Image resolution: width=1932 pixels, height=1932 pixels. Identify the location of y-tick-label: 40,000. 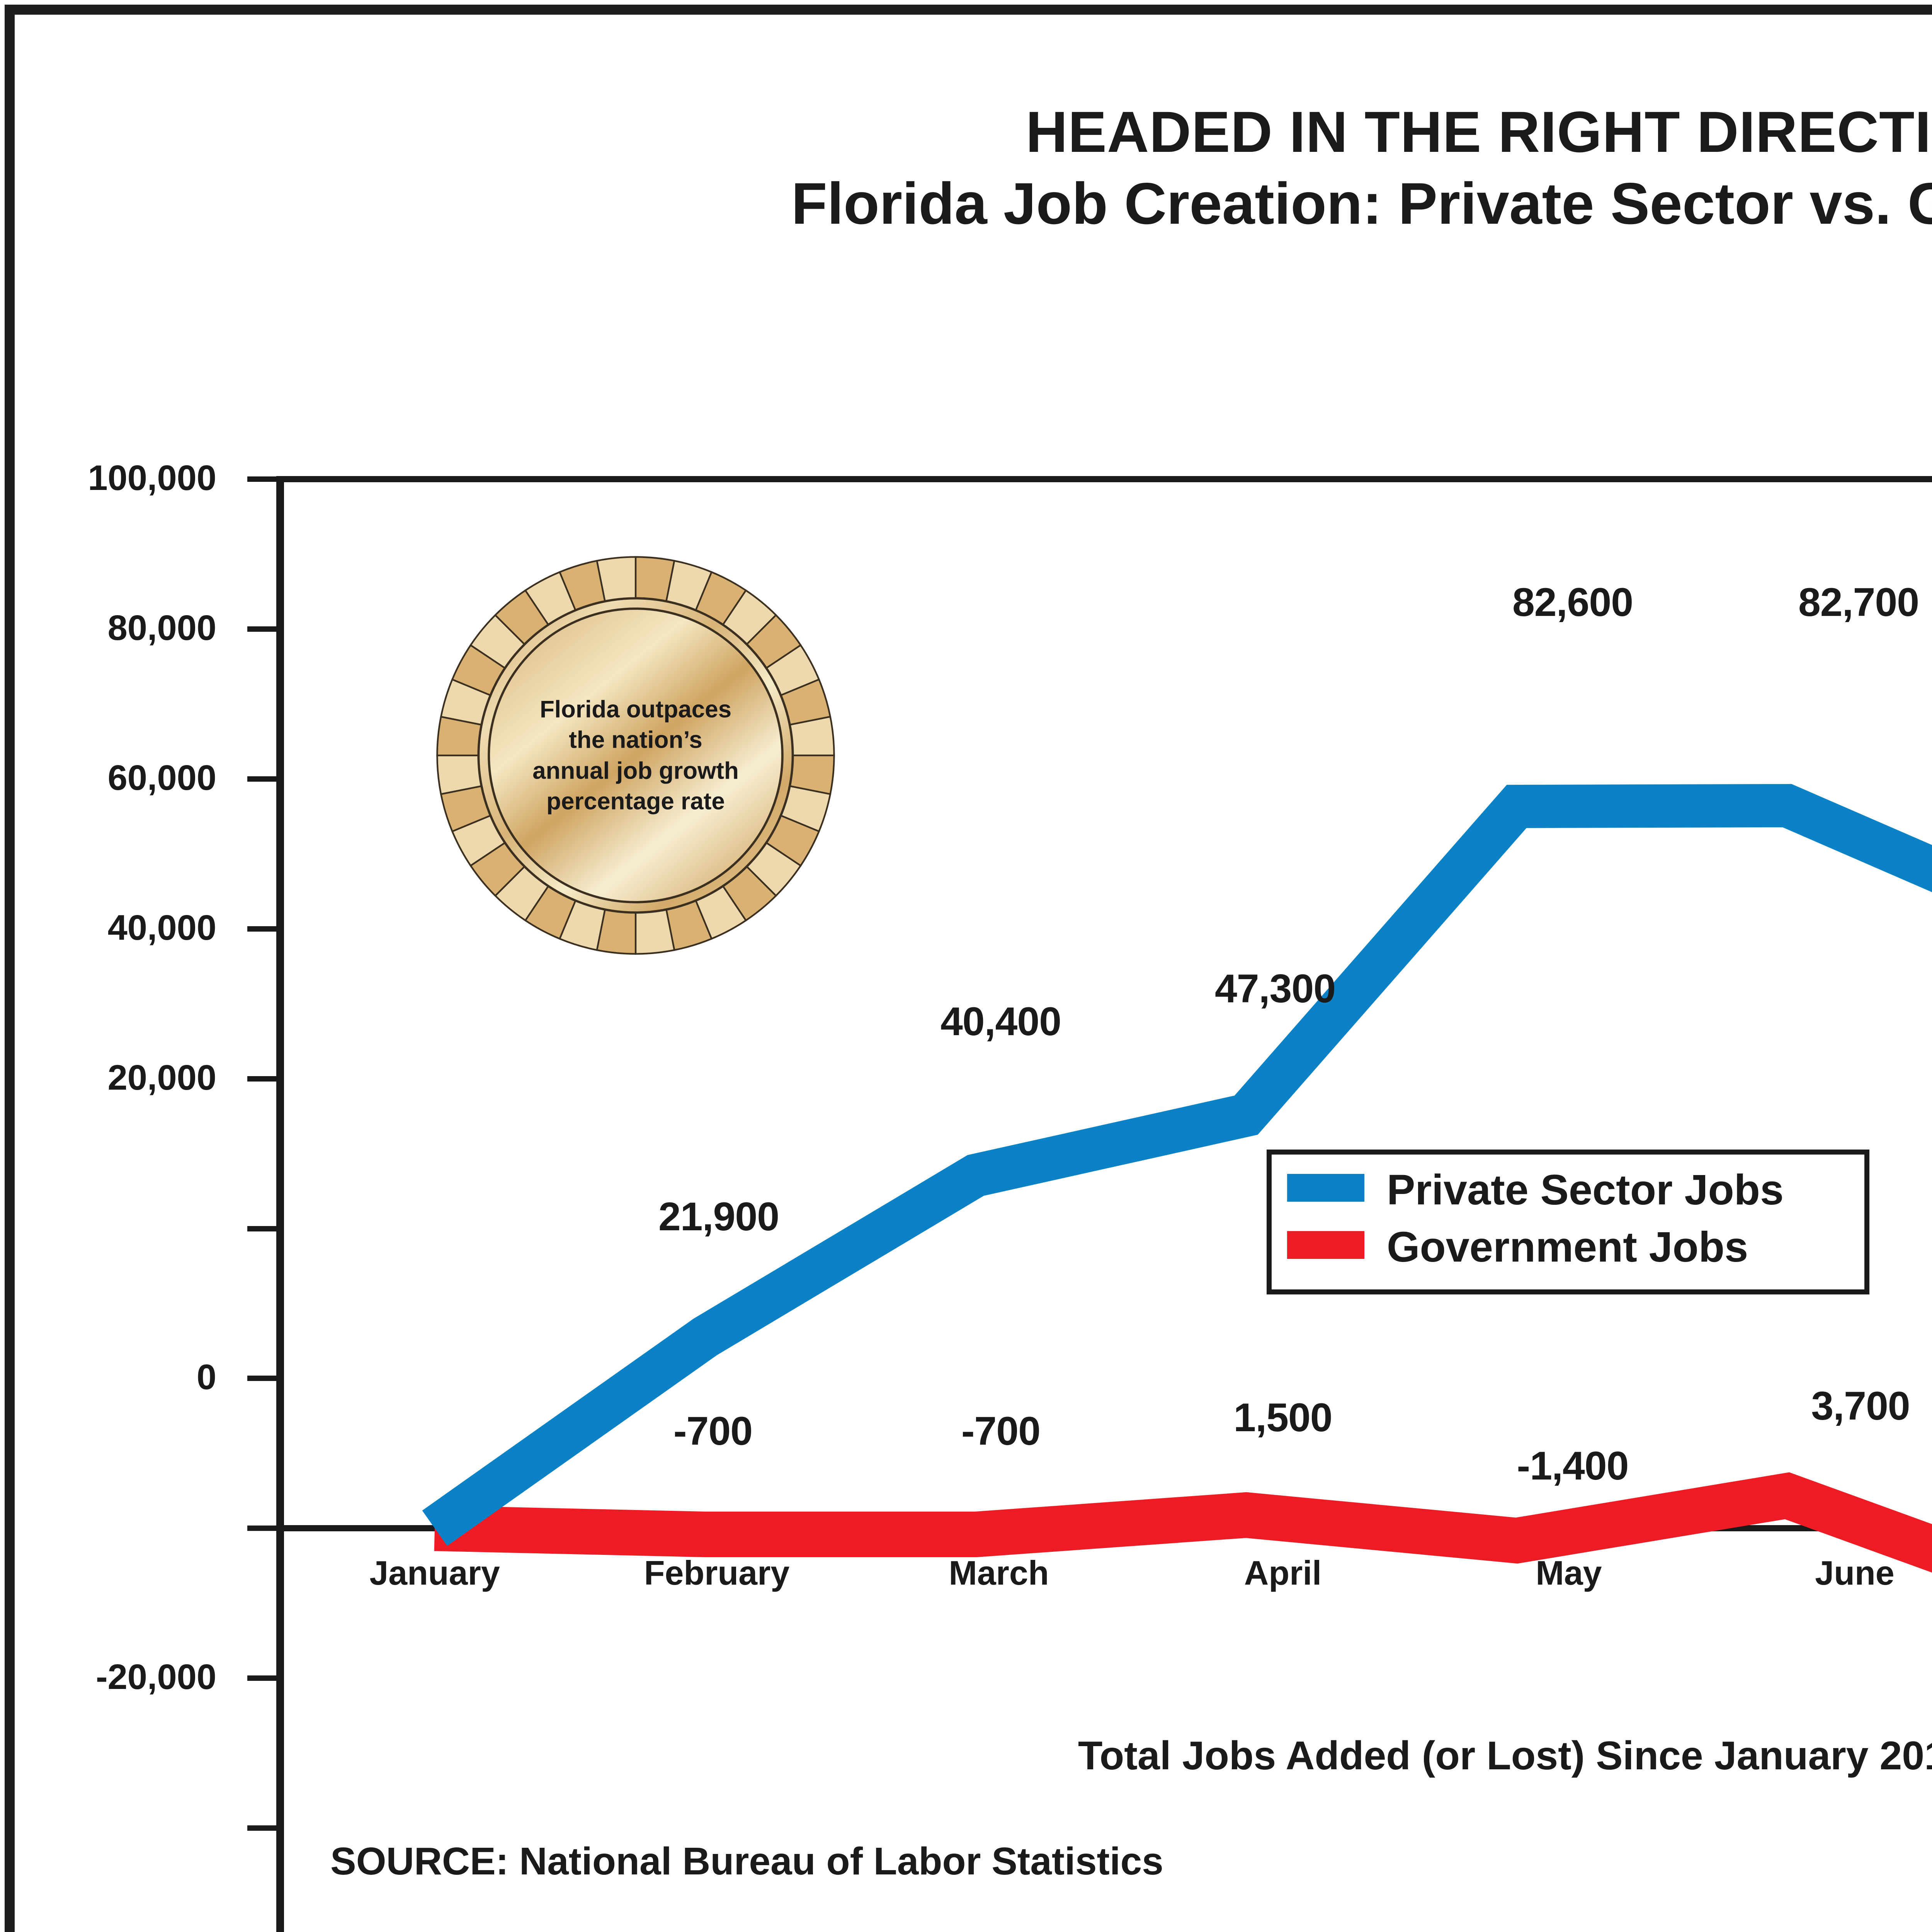
(161, 928).